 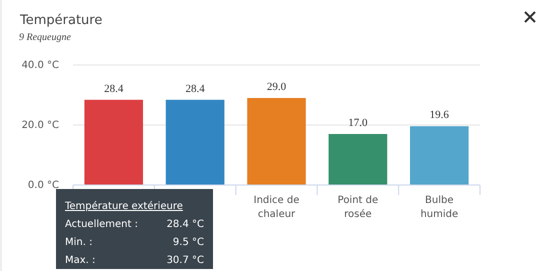 What do you see at coordinates (439, 207) in the screenshot?
I see `x-tick-label: Bulbe humide` at bounding box center [439, 207].